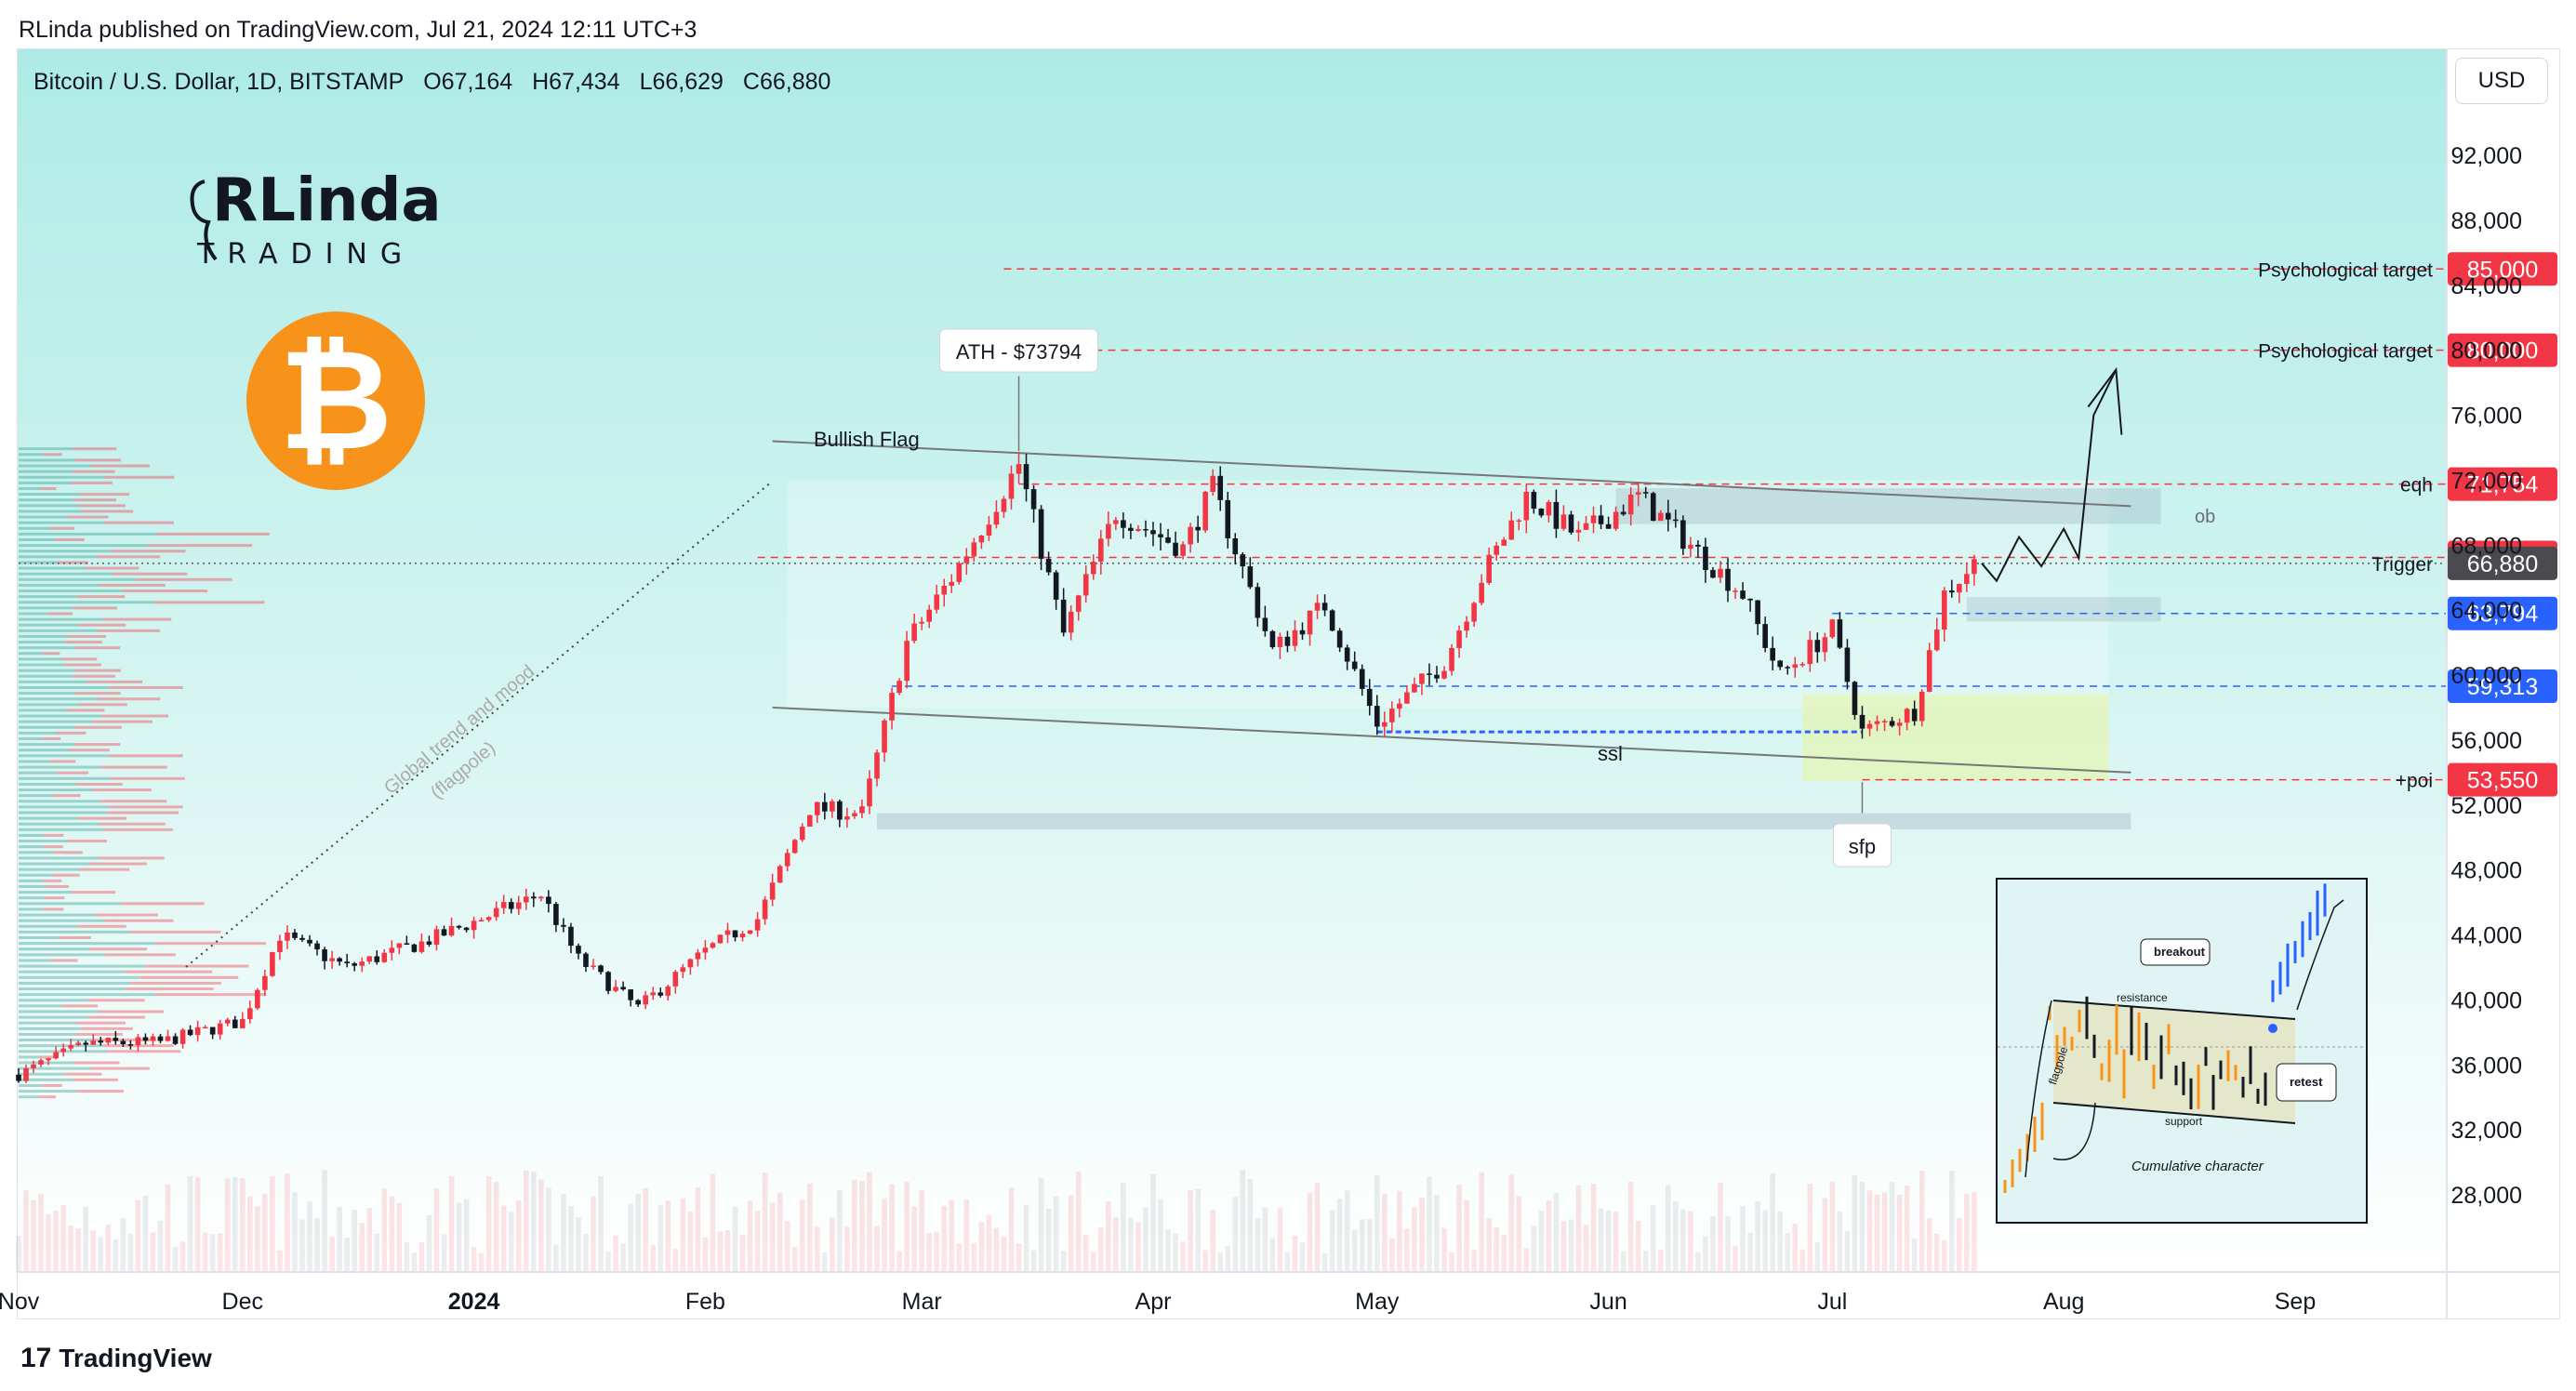  Describe the element at coordinates (324, 200) in the screenshot. I see `svg-text: RLinda` at that location.